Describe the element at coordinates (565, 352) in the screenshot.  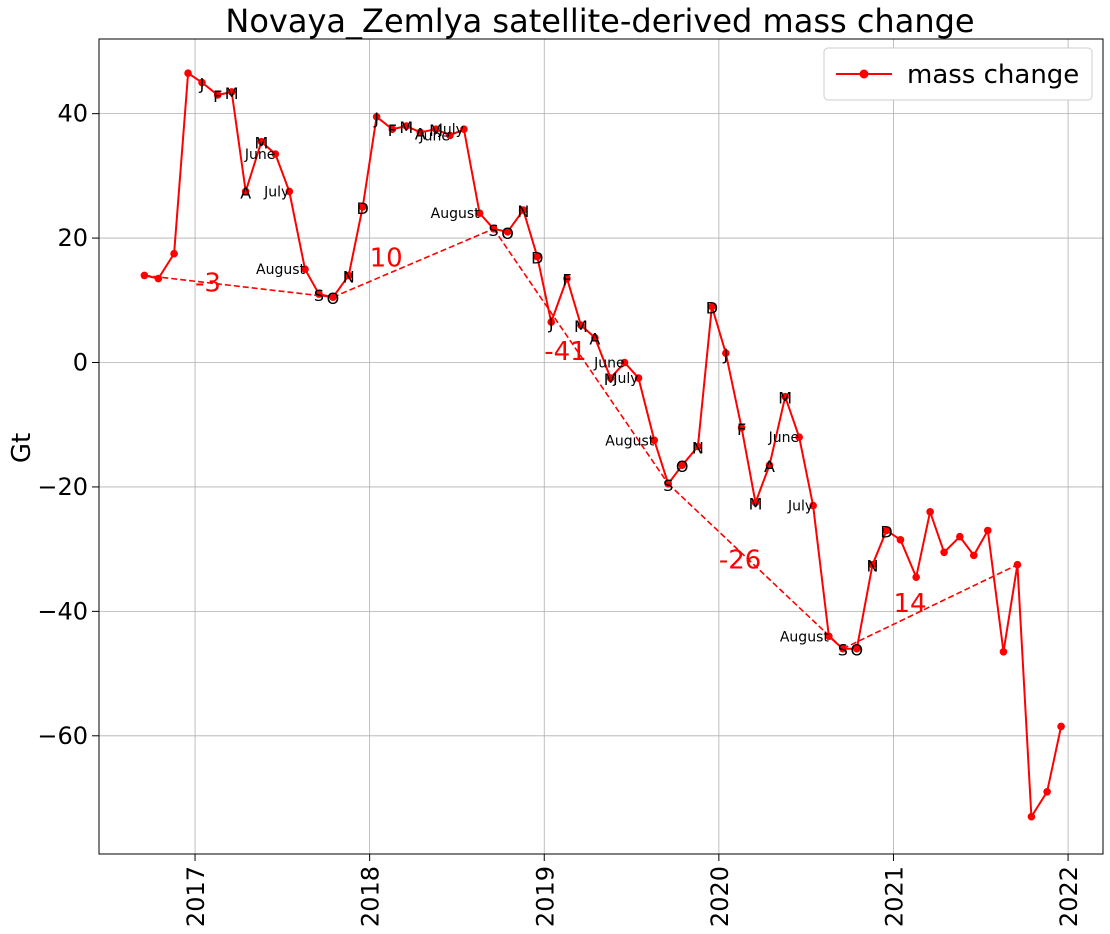
I see `trend-label: -41` at that location.